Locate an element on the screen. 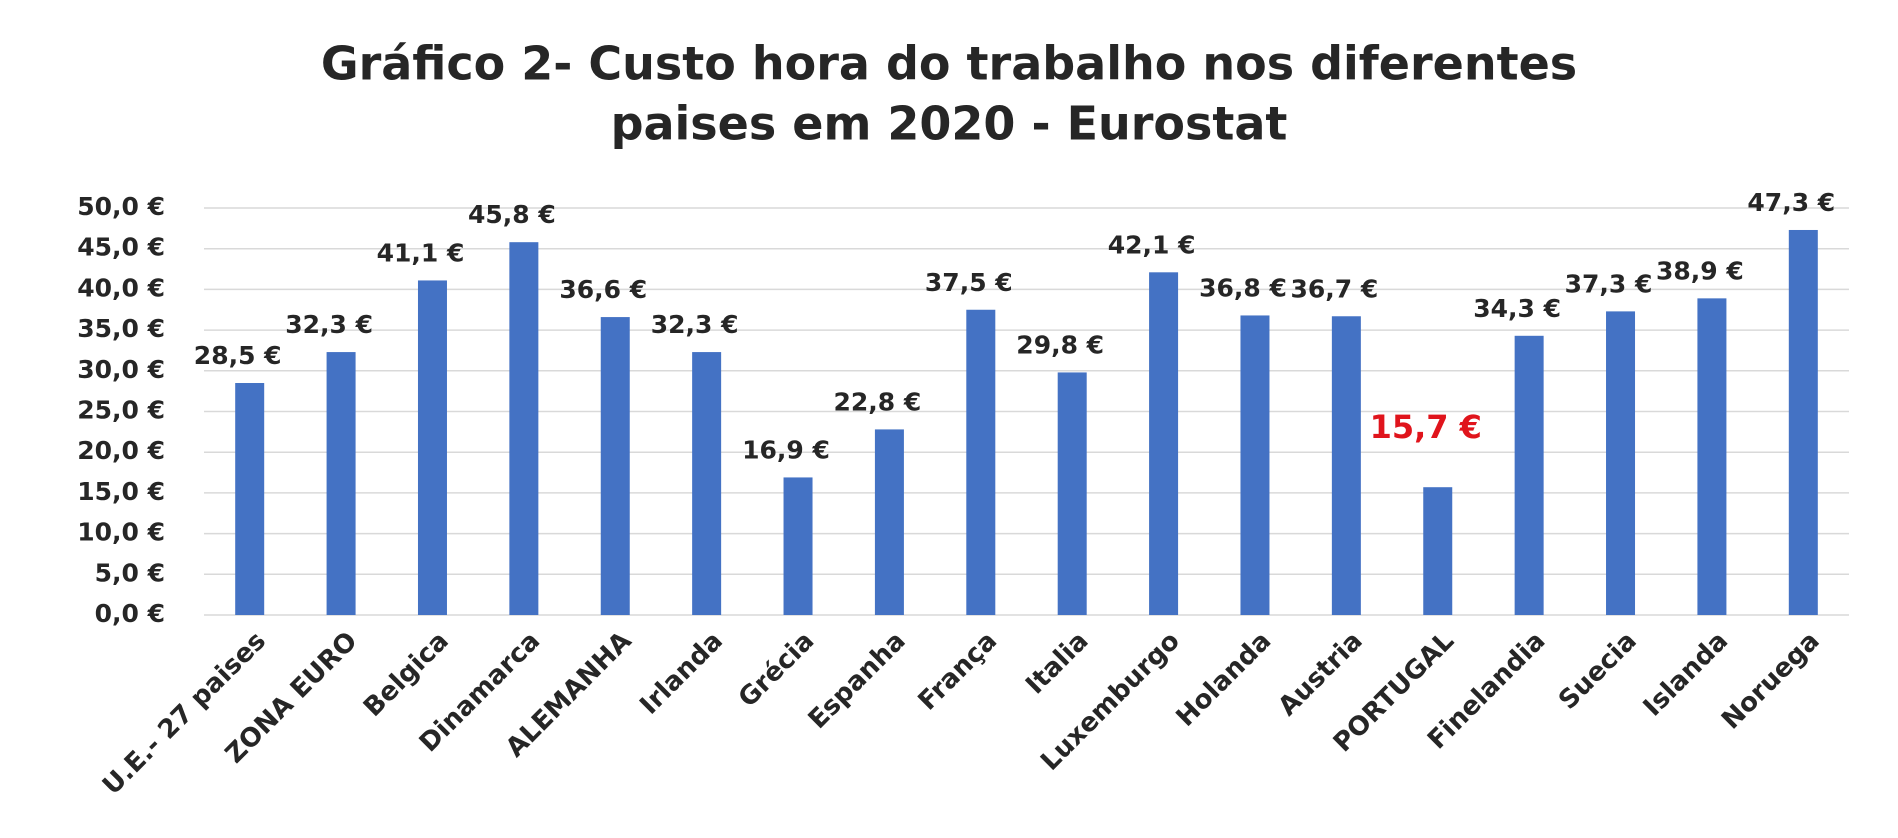 The width and height of the screenshot is (1898, 838). data-label: 28,5 € is located at coordinates (238, 355).